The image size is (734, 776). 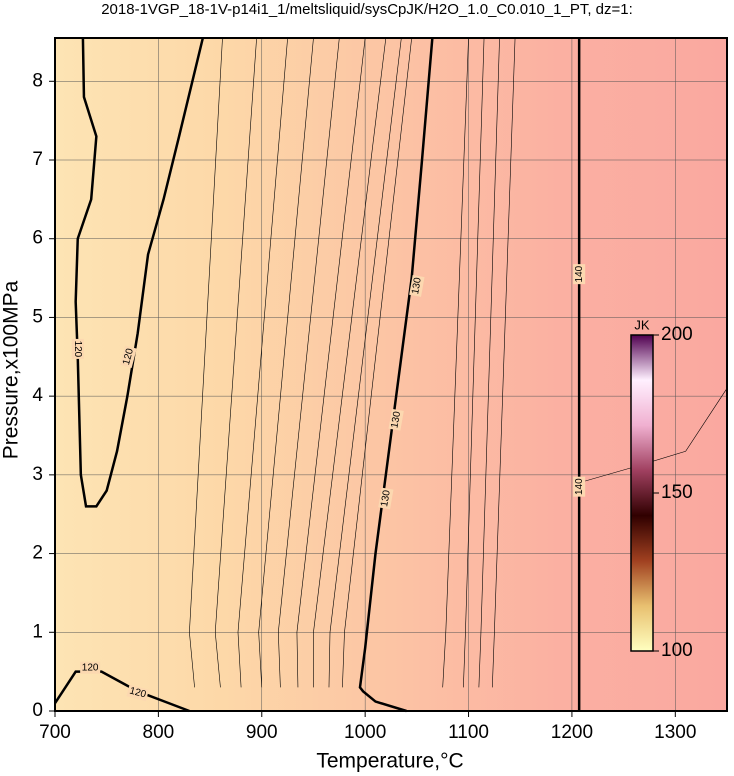 I want to click on x-axis-label: Temperature,°C, so click(x=389, y=761).